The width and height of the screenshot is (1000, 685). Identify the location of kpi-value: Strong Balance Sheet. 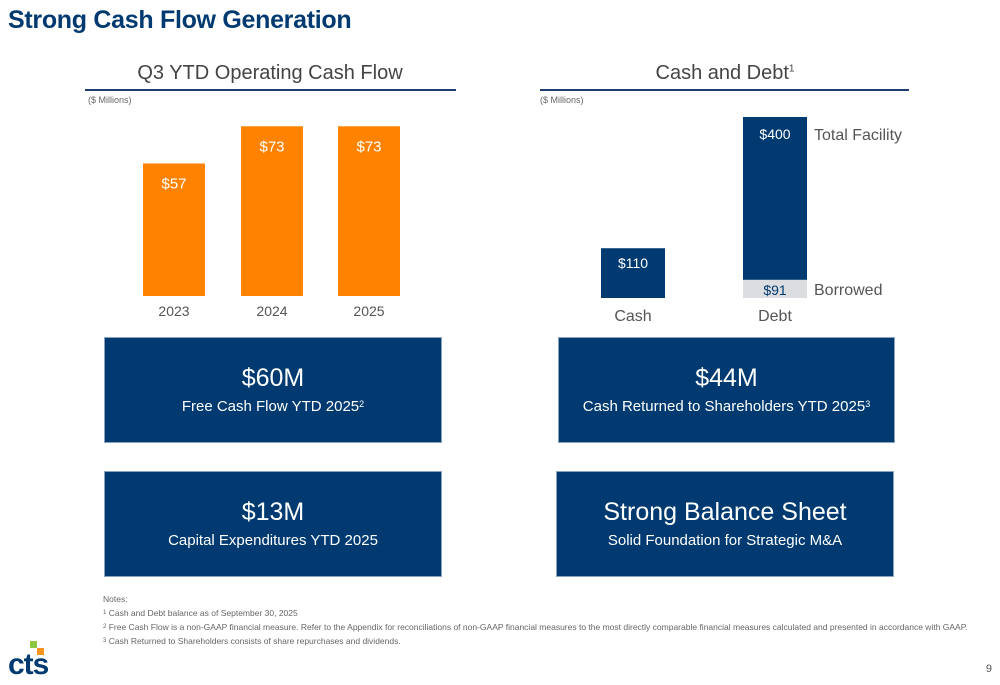
(725, 512).